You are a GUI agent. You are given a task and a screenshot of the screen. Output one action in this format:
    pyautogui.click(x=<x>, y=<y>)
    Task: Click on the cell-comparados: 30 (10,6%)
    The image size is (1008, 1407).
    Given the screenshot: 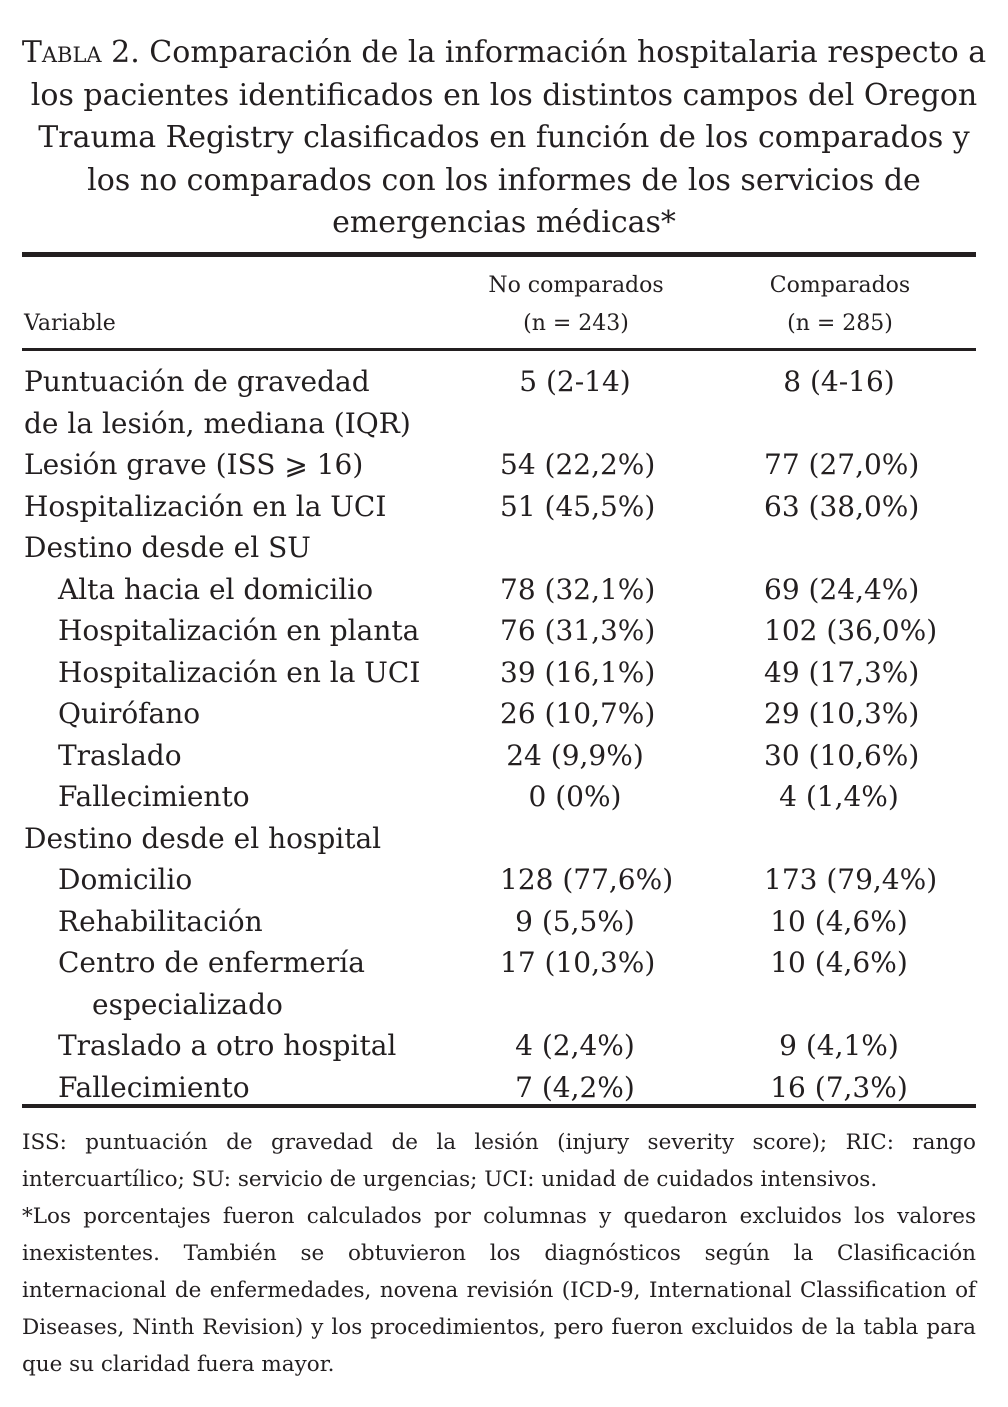 What is the action you would take?
    pyautogui.click(x=842, y=755)
    